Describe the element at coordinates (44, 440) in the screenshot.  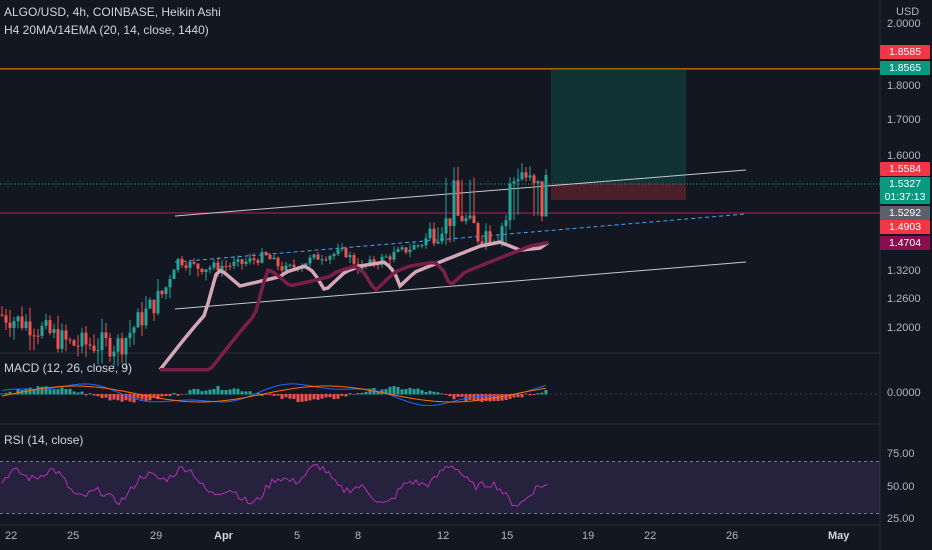
I see `rsi-legend: RSI (14, close)` at that location.